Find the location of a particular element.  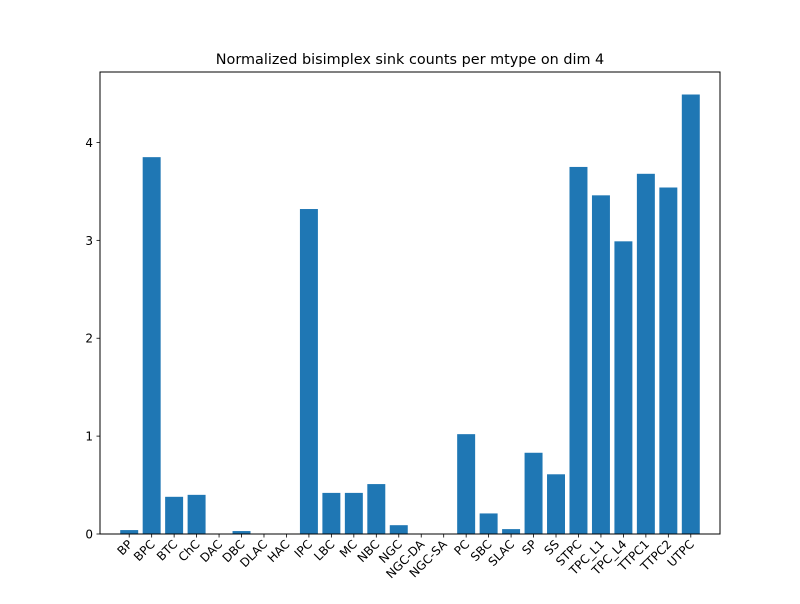

y-axis: 0 1 2 3 4 is located at coordinates (92, 339).